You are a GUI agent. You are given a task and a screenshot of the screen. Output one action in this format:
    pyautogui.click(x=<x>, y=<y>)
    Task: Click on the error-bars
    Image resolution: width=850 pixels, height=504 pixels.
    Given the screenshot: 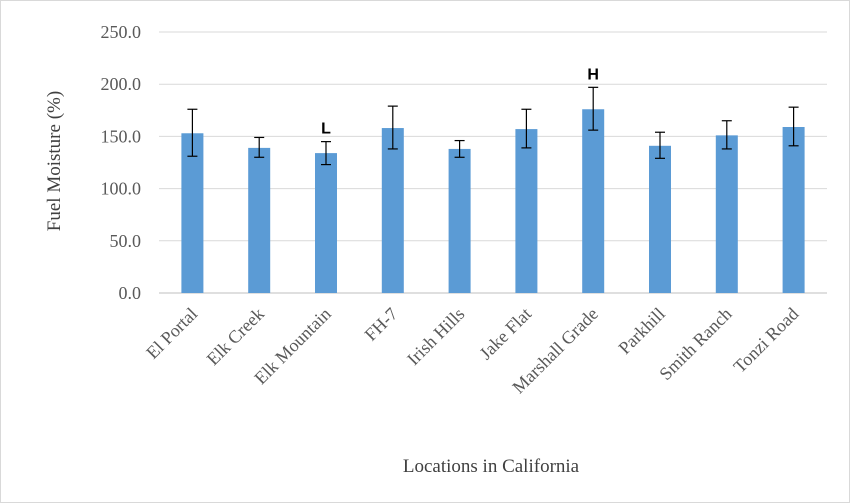 What is the action you would take?
    pyautogui.click(x=493, y=126)
    